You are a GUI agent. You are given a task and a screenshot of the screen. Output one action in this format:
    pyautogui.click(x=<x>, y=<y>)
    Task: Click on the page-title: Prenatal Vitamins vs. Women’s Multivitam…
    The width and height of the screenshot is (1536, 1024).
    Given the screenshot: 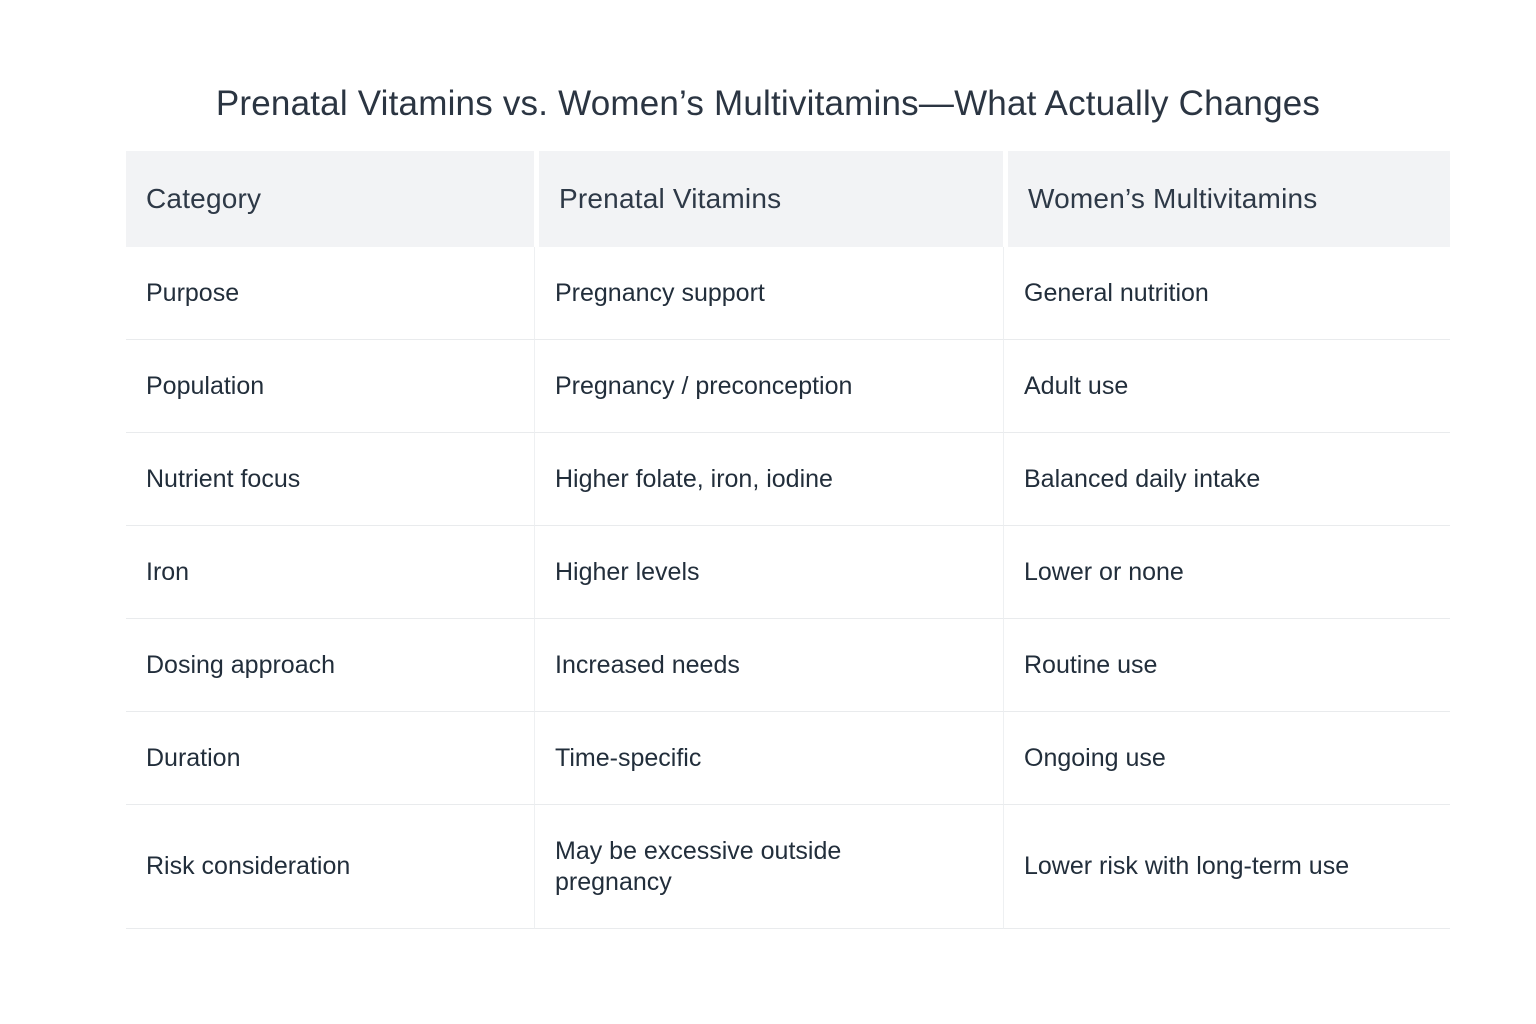 What is the action you would take?
    pyautogui.click(x=768, y=103)
    